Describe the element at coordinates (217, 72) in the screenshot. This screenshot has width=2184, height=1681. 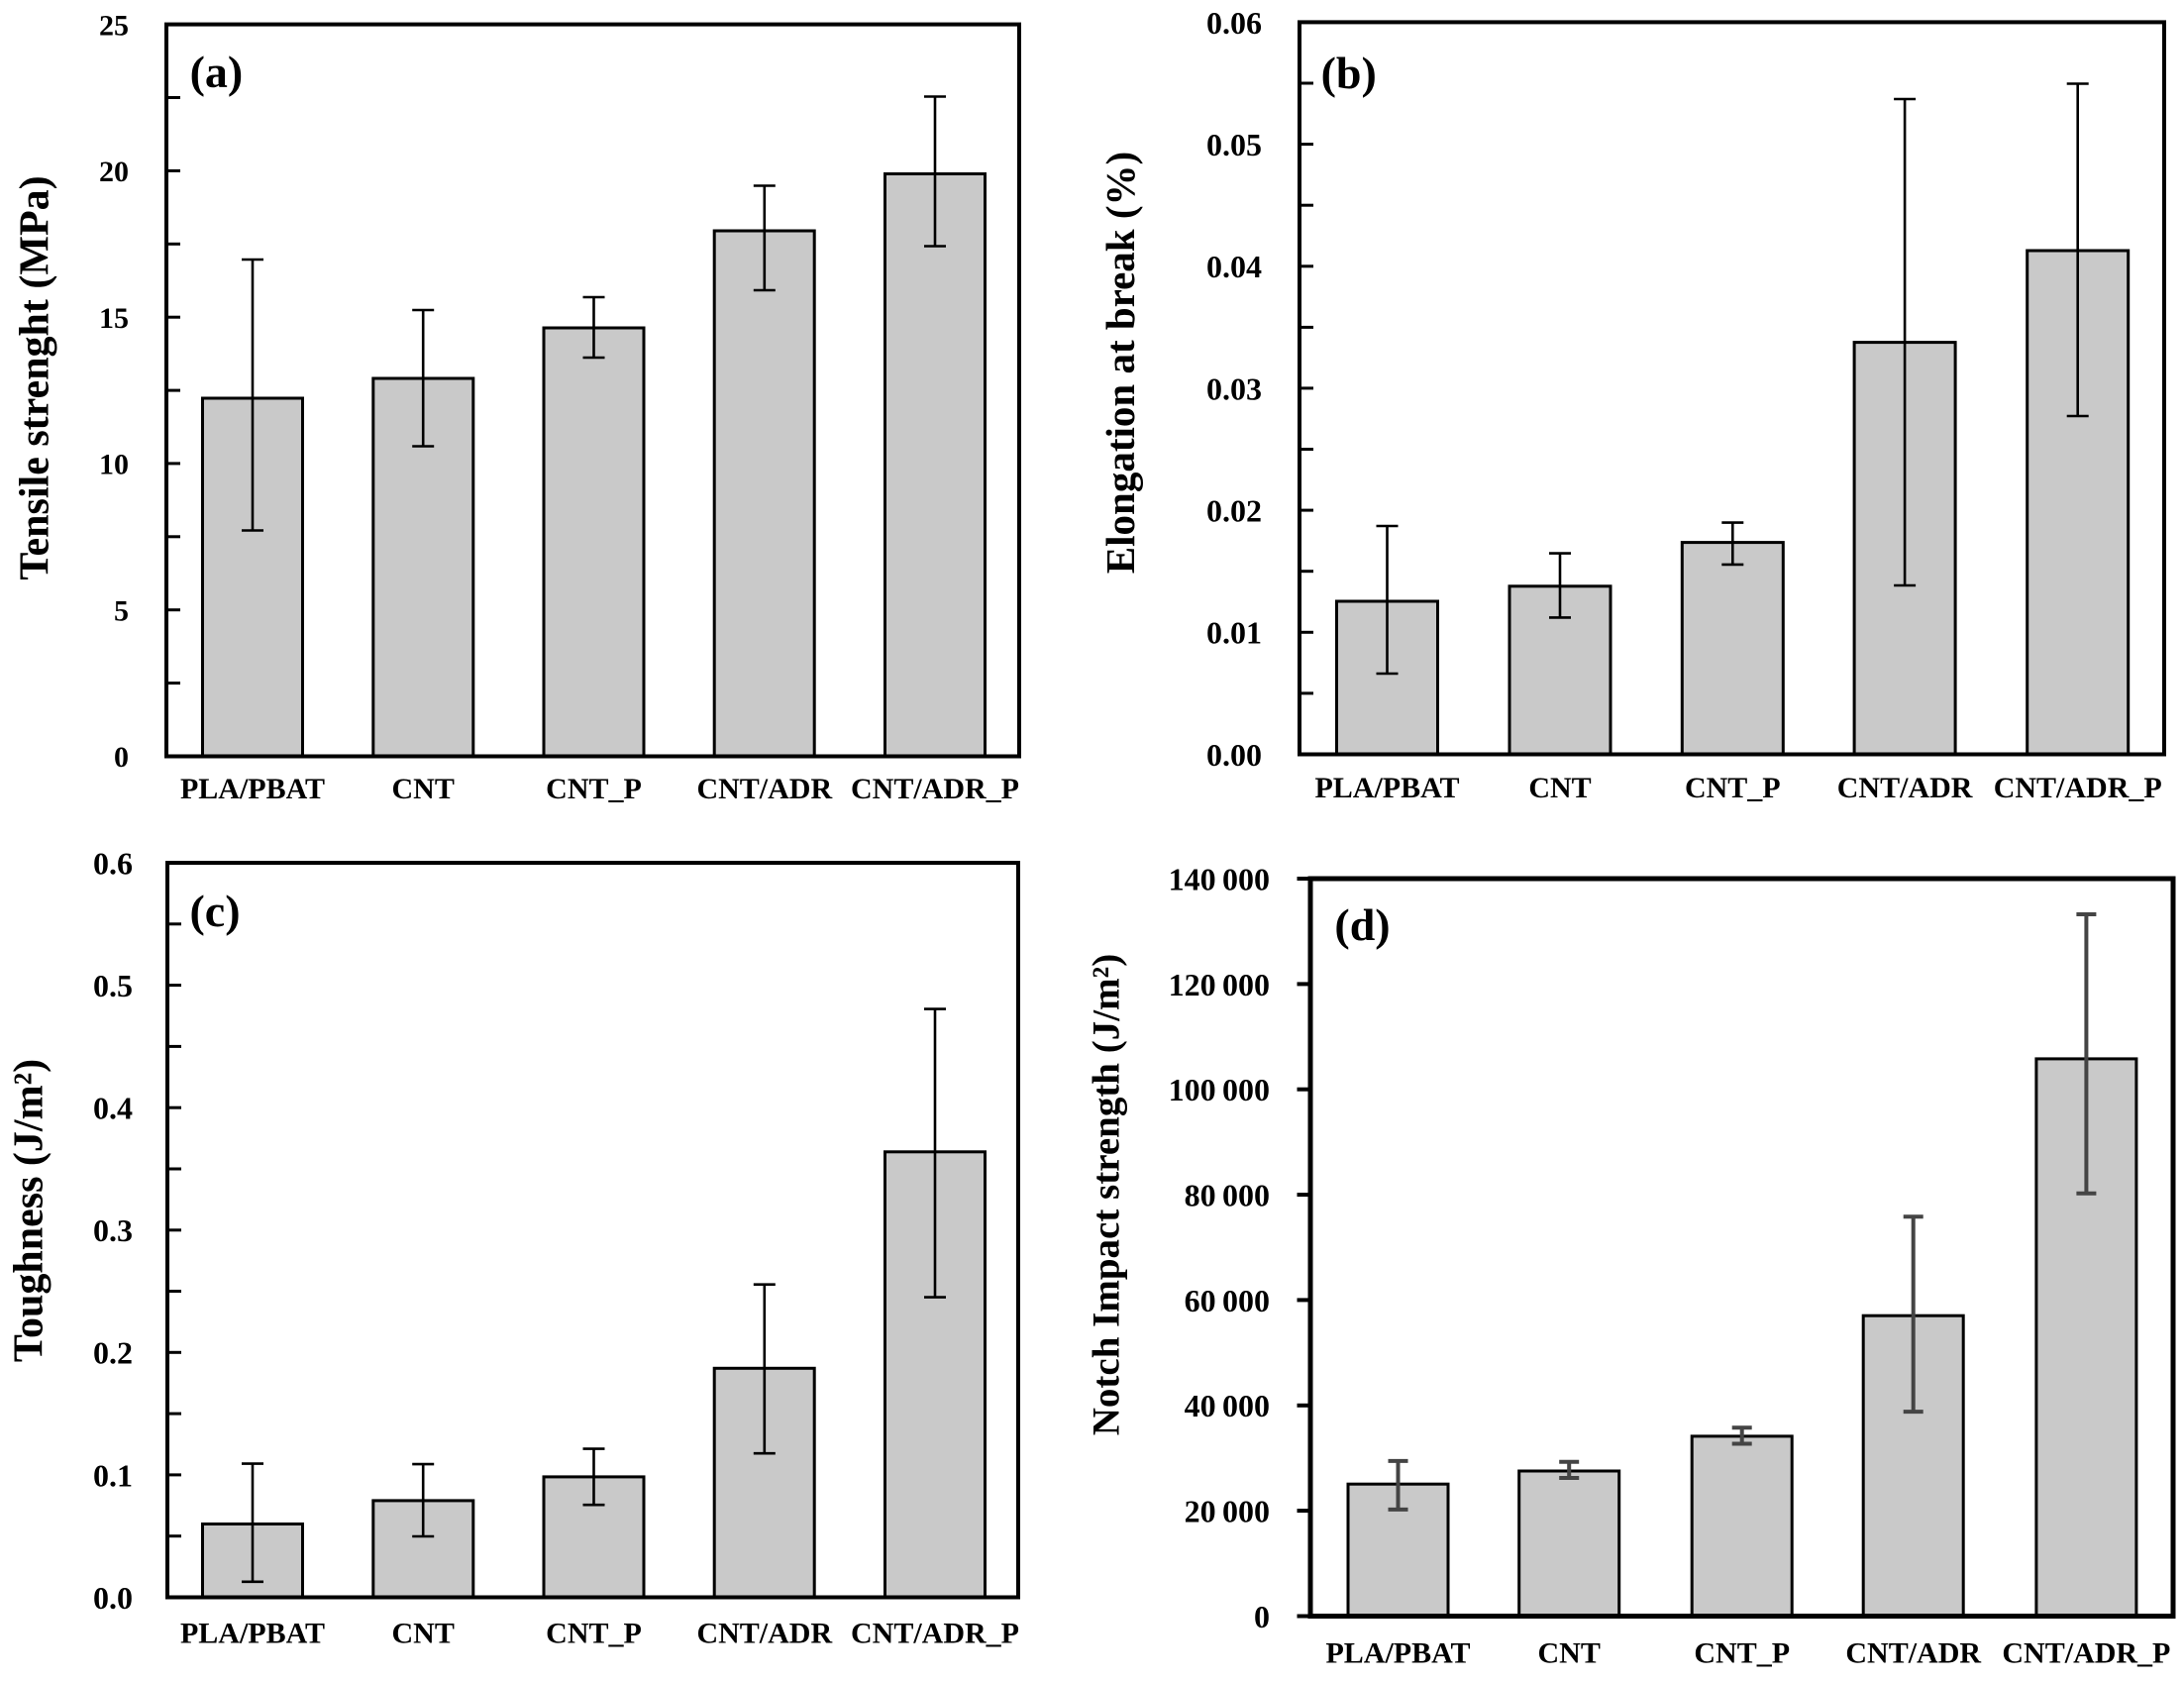
I see `svg-text: (a)` at that location.